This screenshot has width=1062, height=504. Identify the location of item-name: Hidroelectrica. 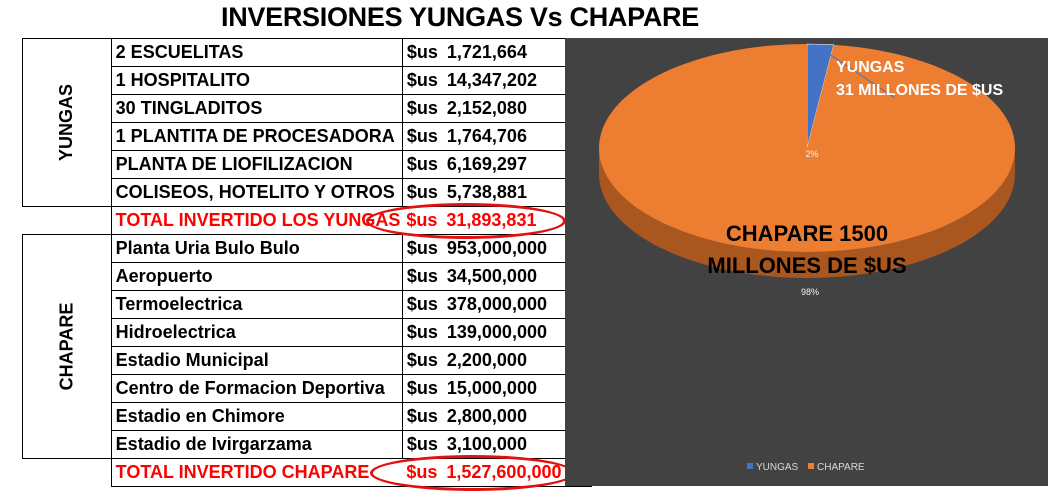
(256, 332).